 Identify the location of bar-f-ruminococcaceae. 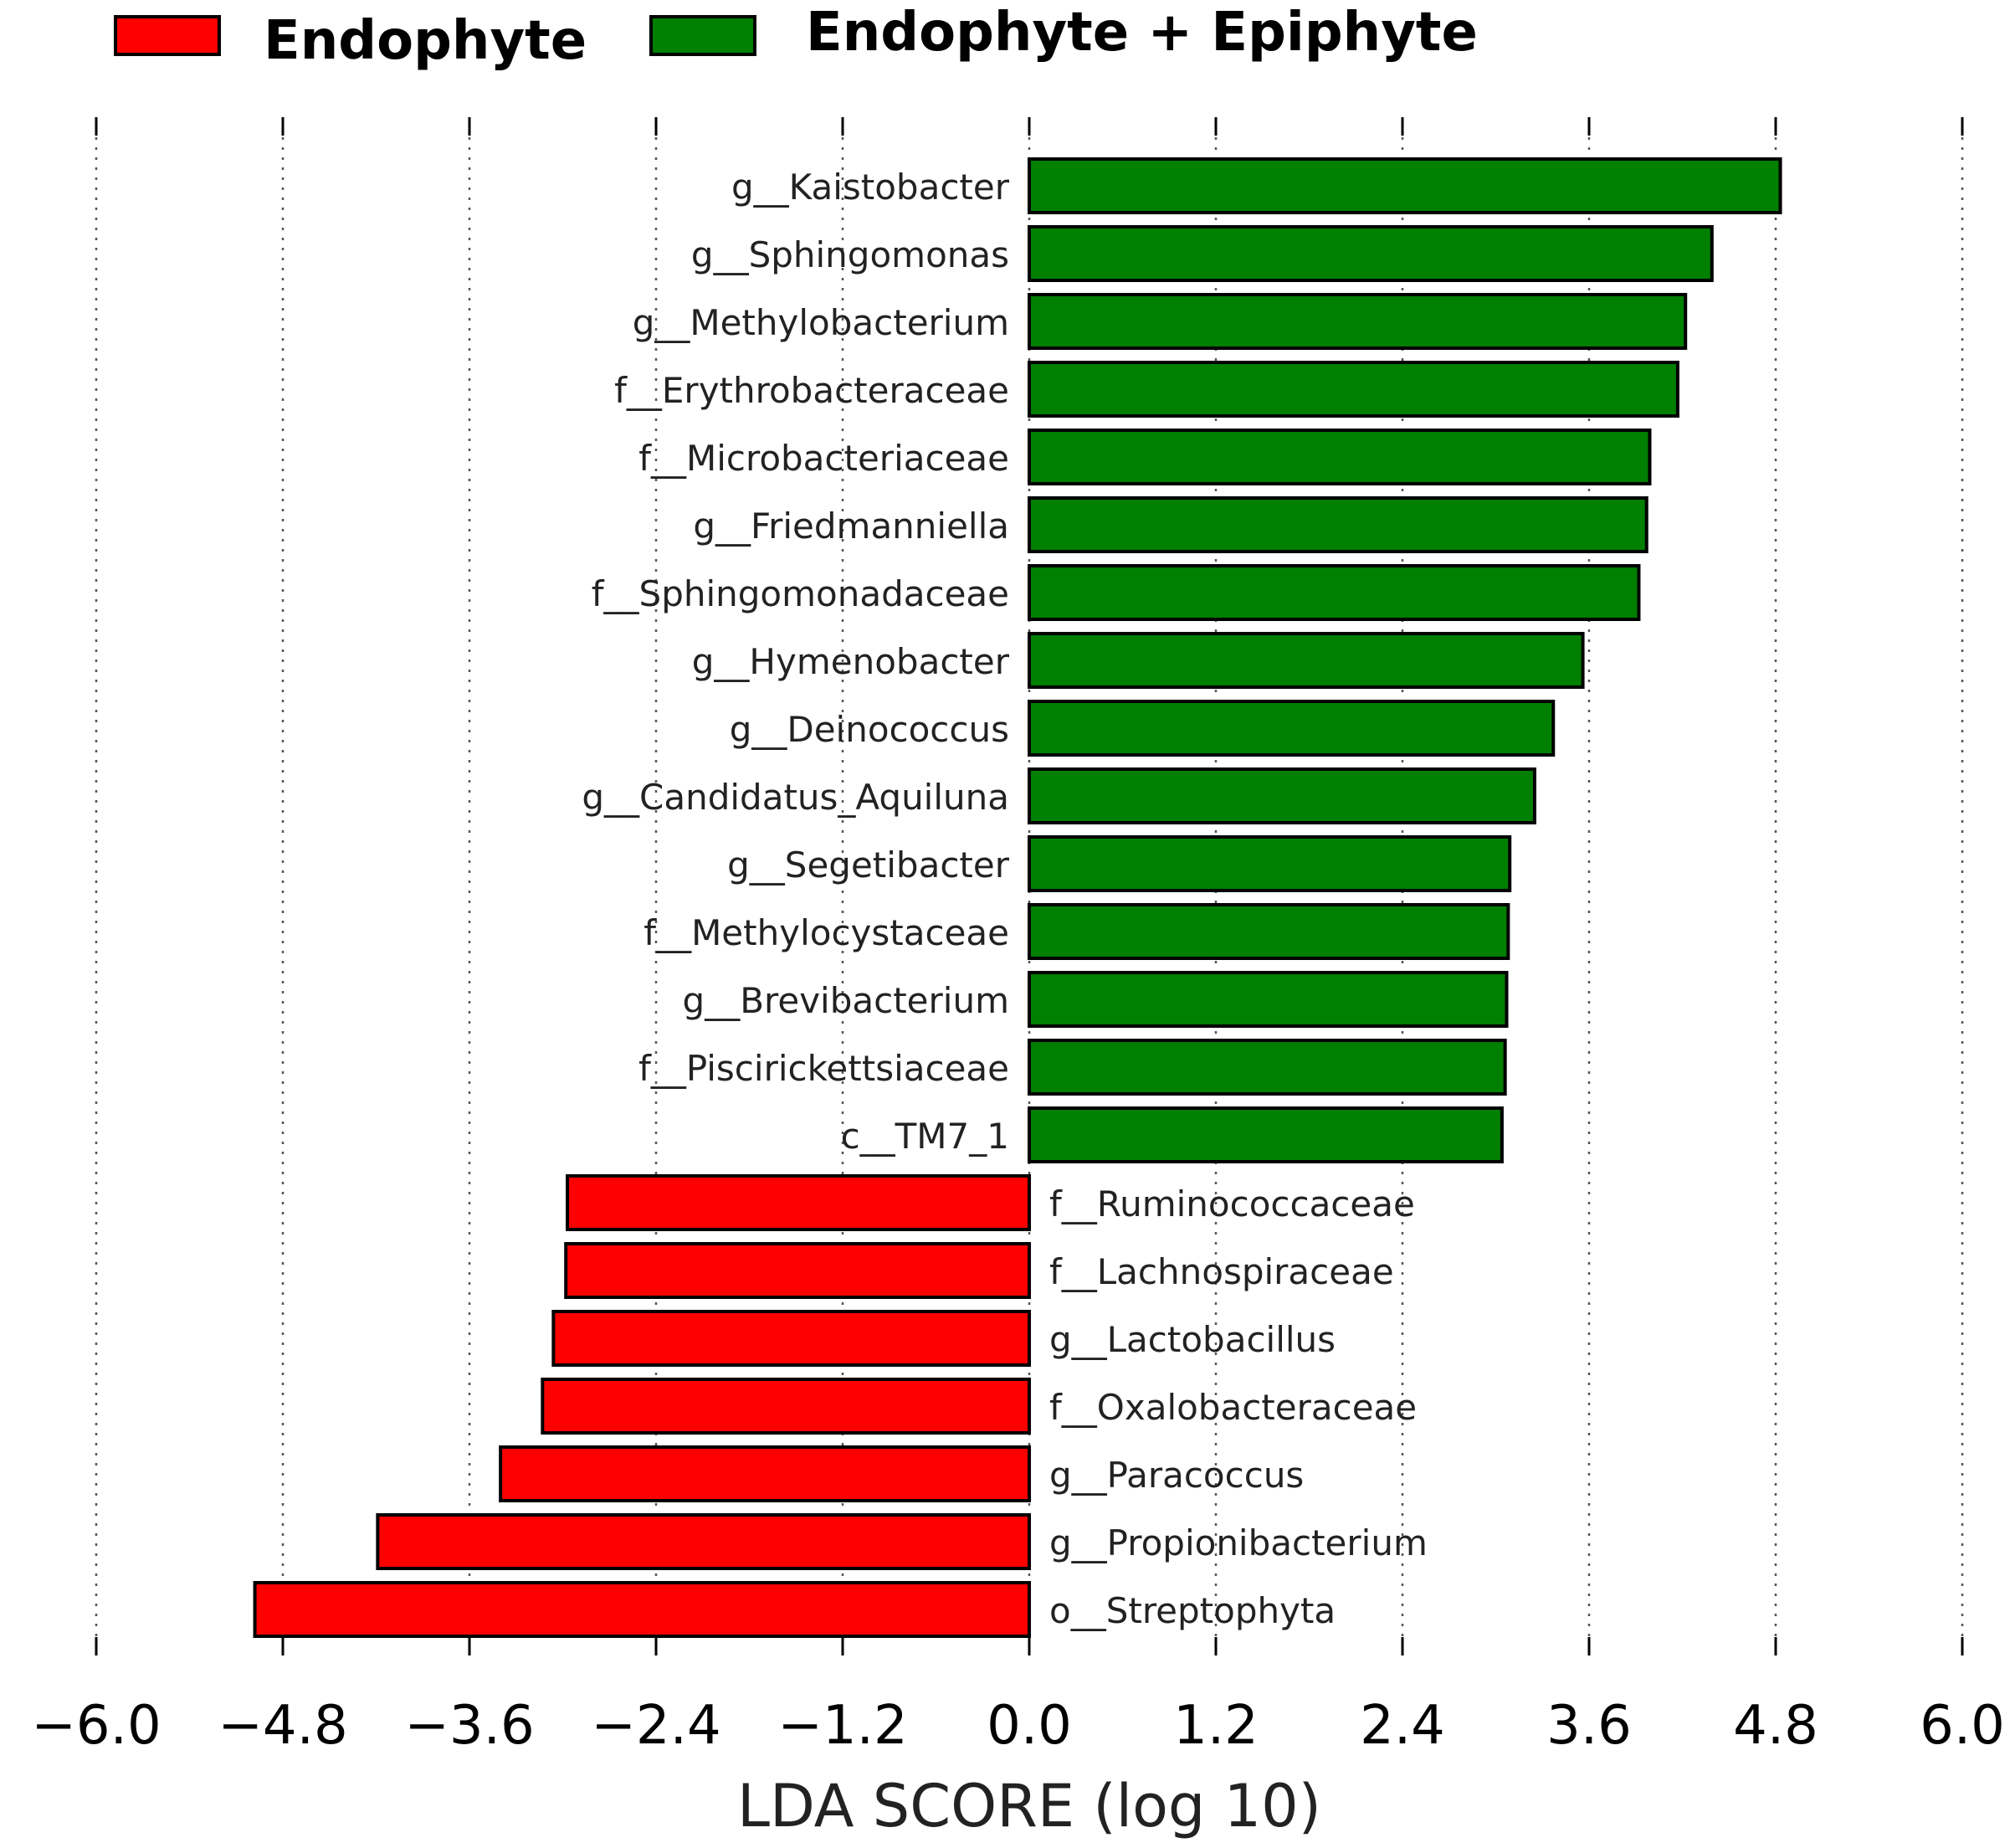
(798, 1202).